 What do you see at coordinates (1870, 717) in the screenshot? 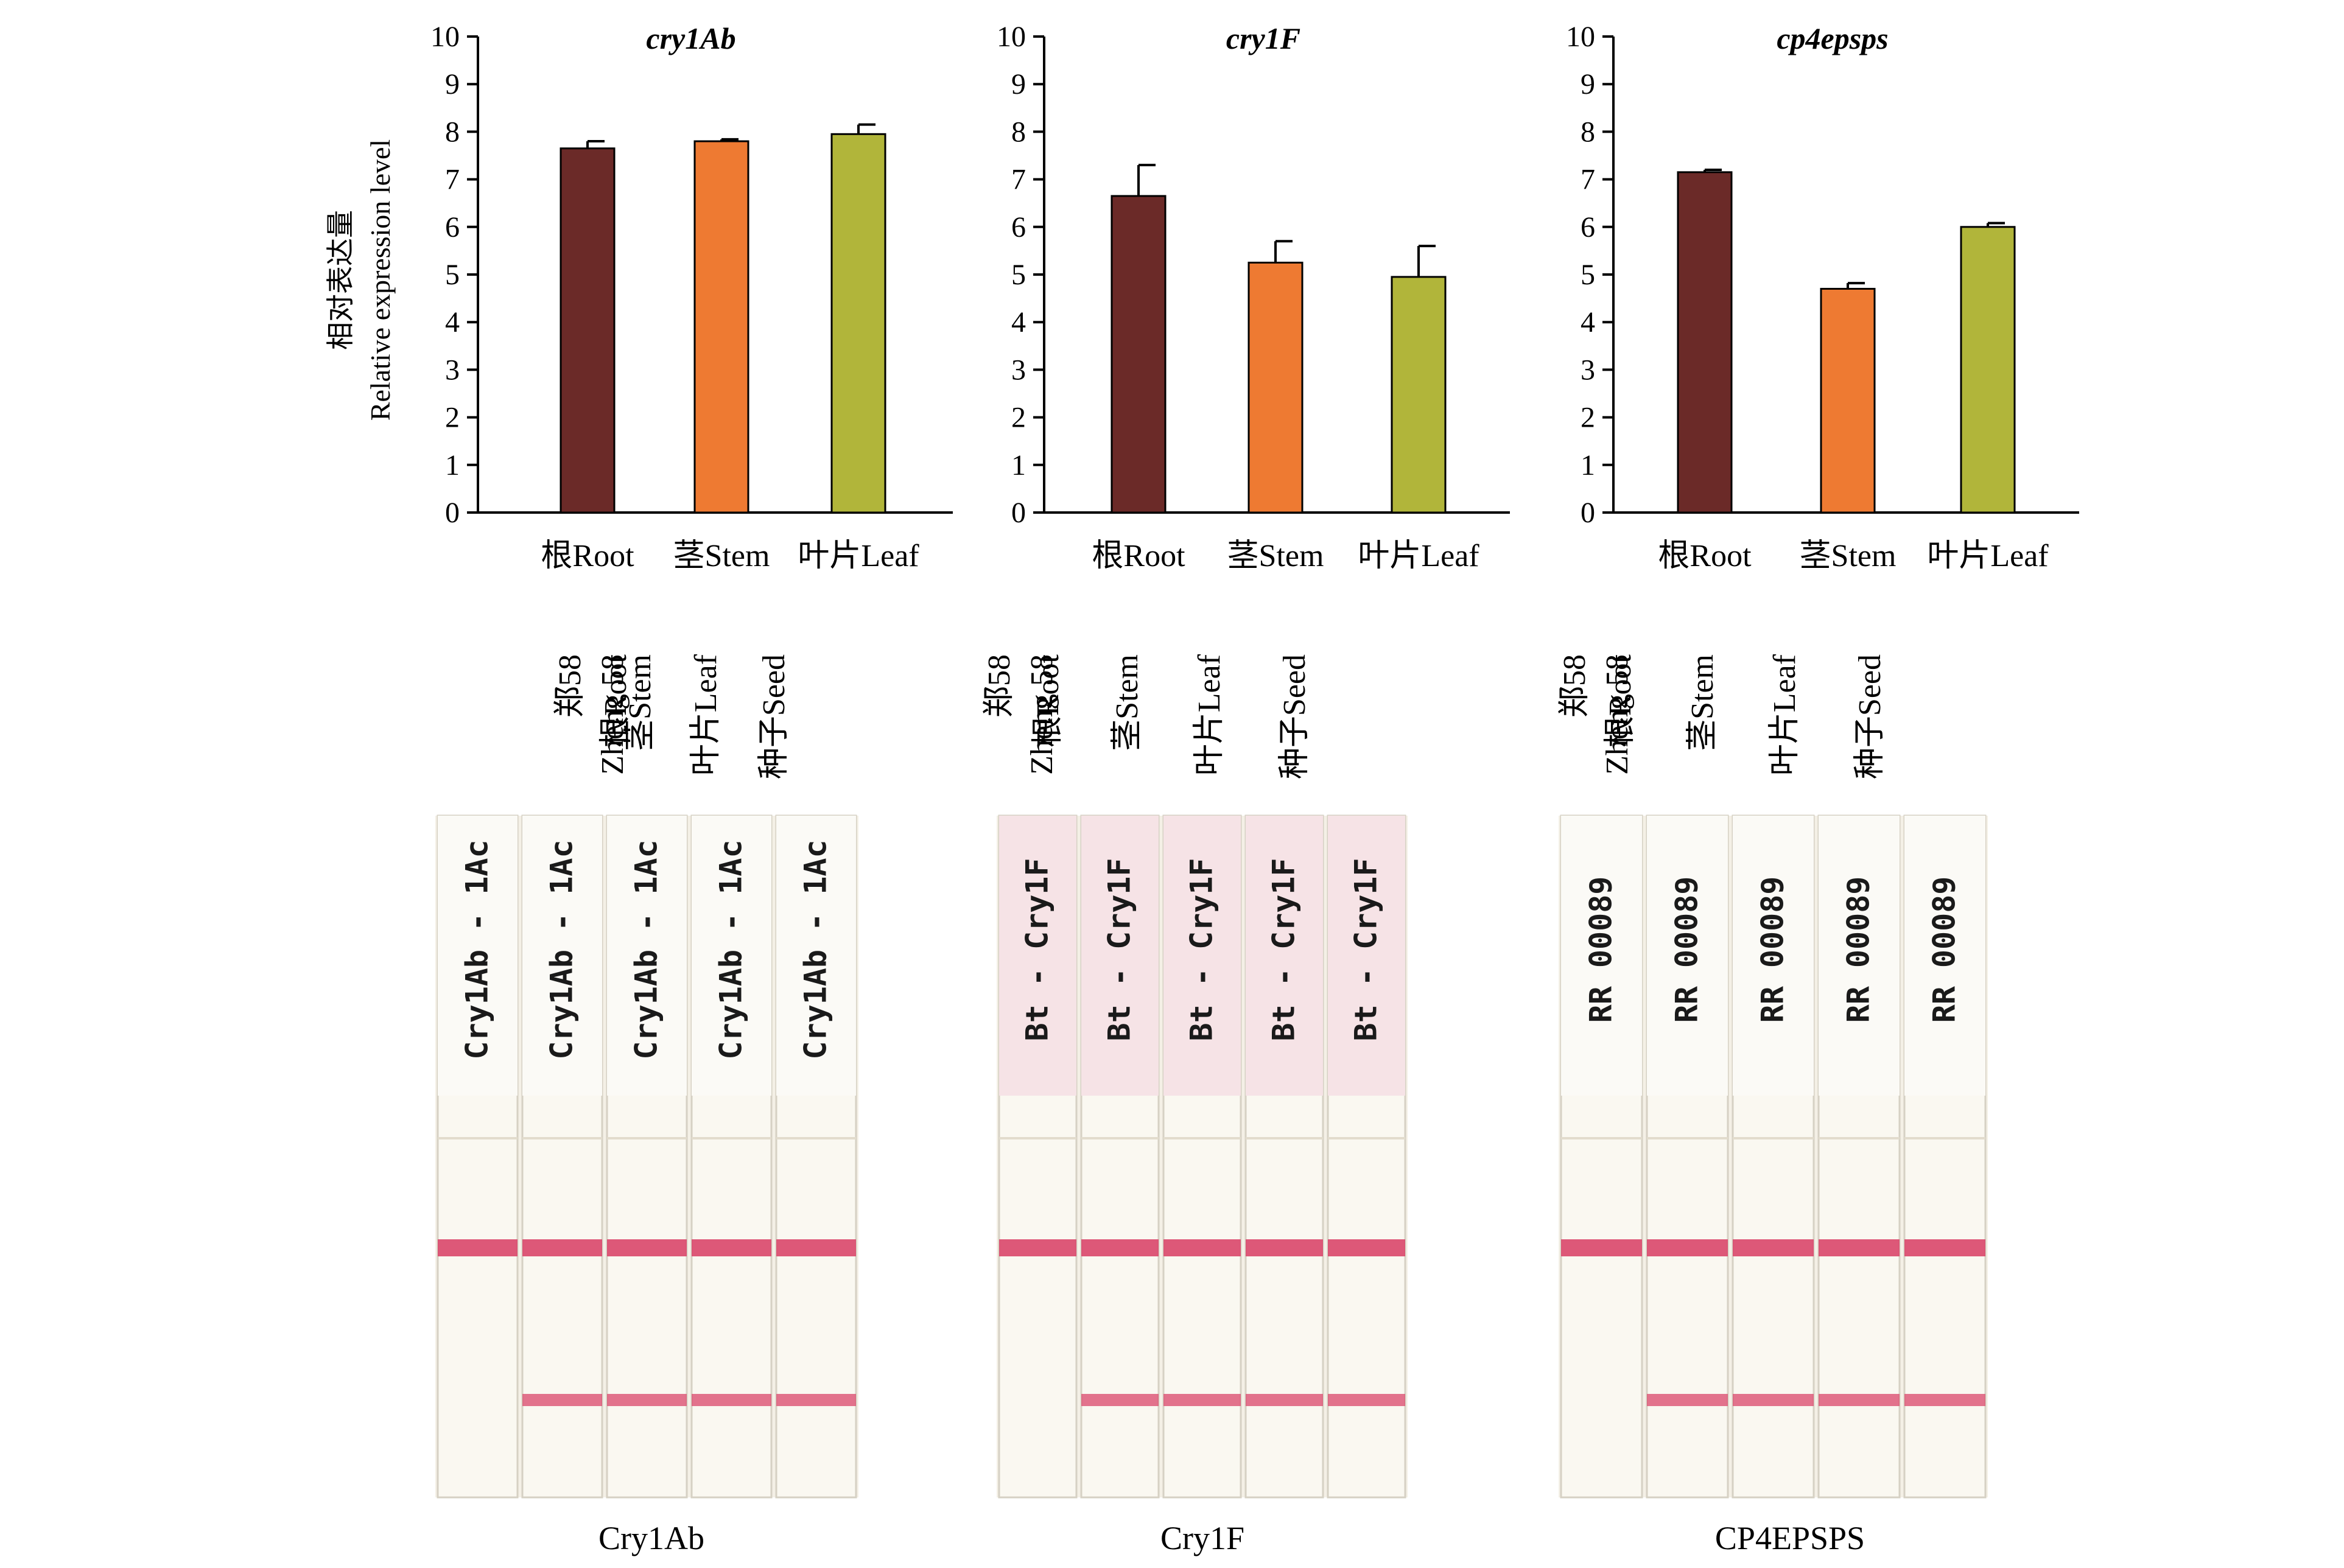
I see `lane-label: 种子Seed` at bounding box center [1870, 717].